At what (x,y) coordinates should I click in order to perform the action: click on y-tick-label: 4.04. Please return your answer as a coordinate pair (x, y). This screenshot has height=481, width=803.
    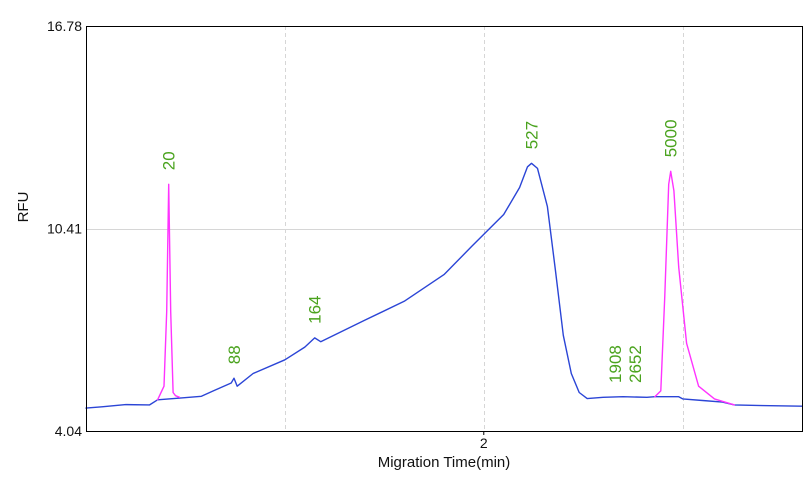
    Looking at the image, I should click on (68, 431).